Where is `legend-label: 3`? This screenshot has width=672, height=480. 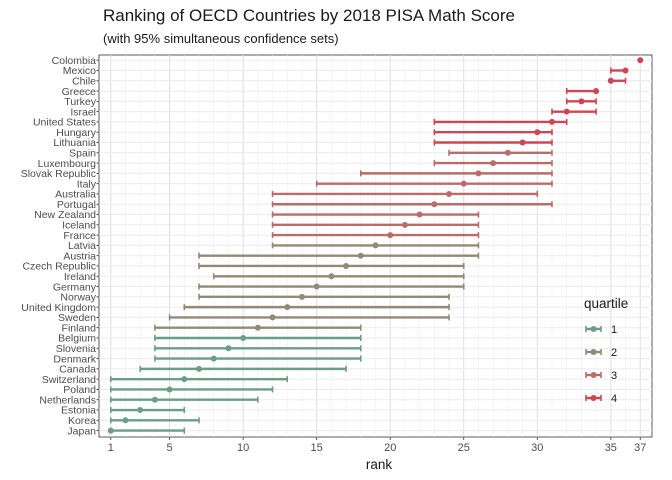
legend-label: 3 is located at coordinates (614, 376).